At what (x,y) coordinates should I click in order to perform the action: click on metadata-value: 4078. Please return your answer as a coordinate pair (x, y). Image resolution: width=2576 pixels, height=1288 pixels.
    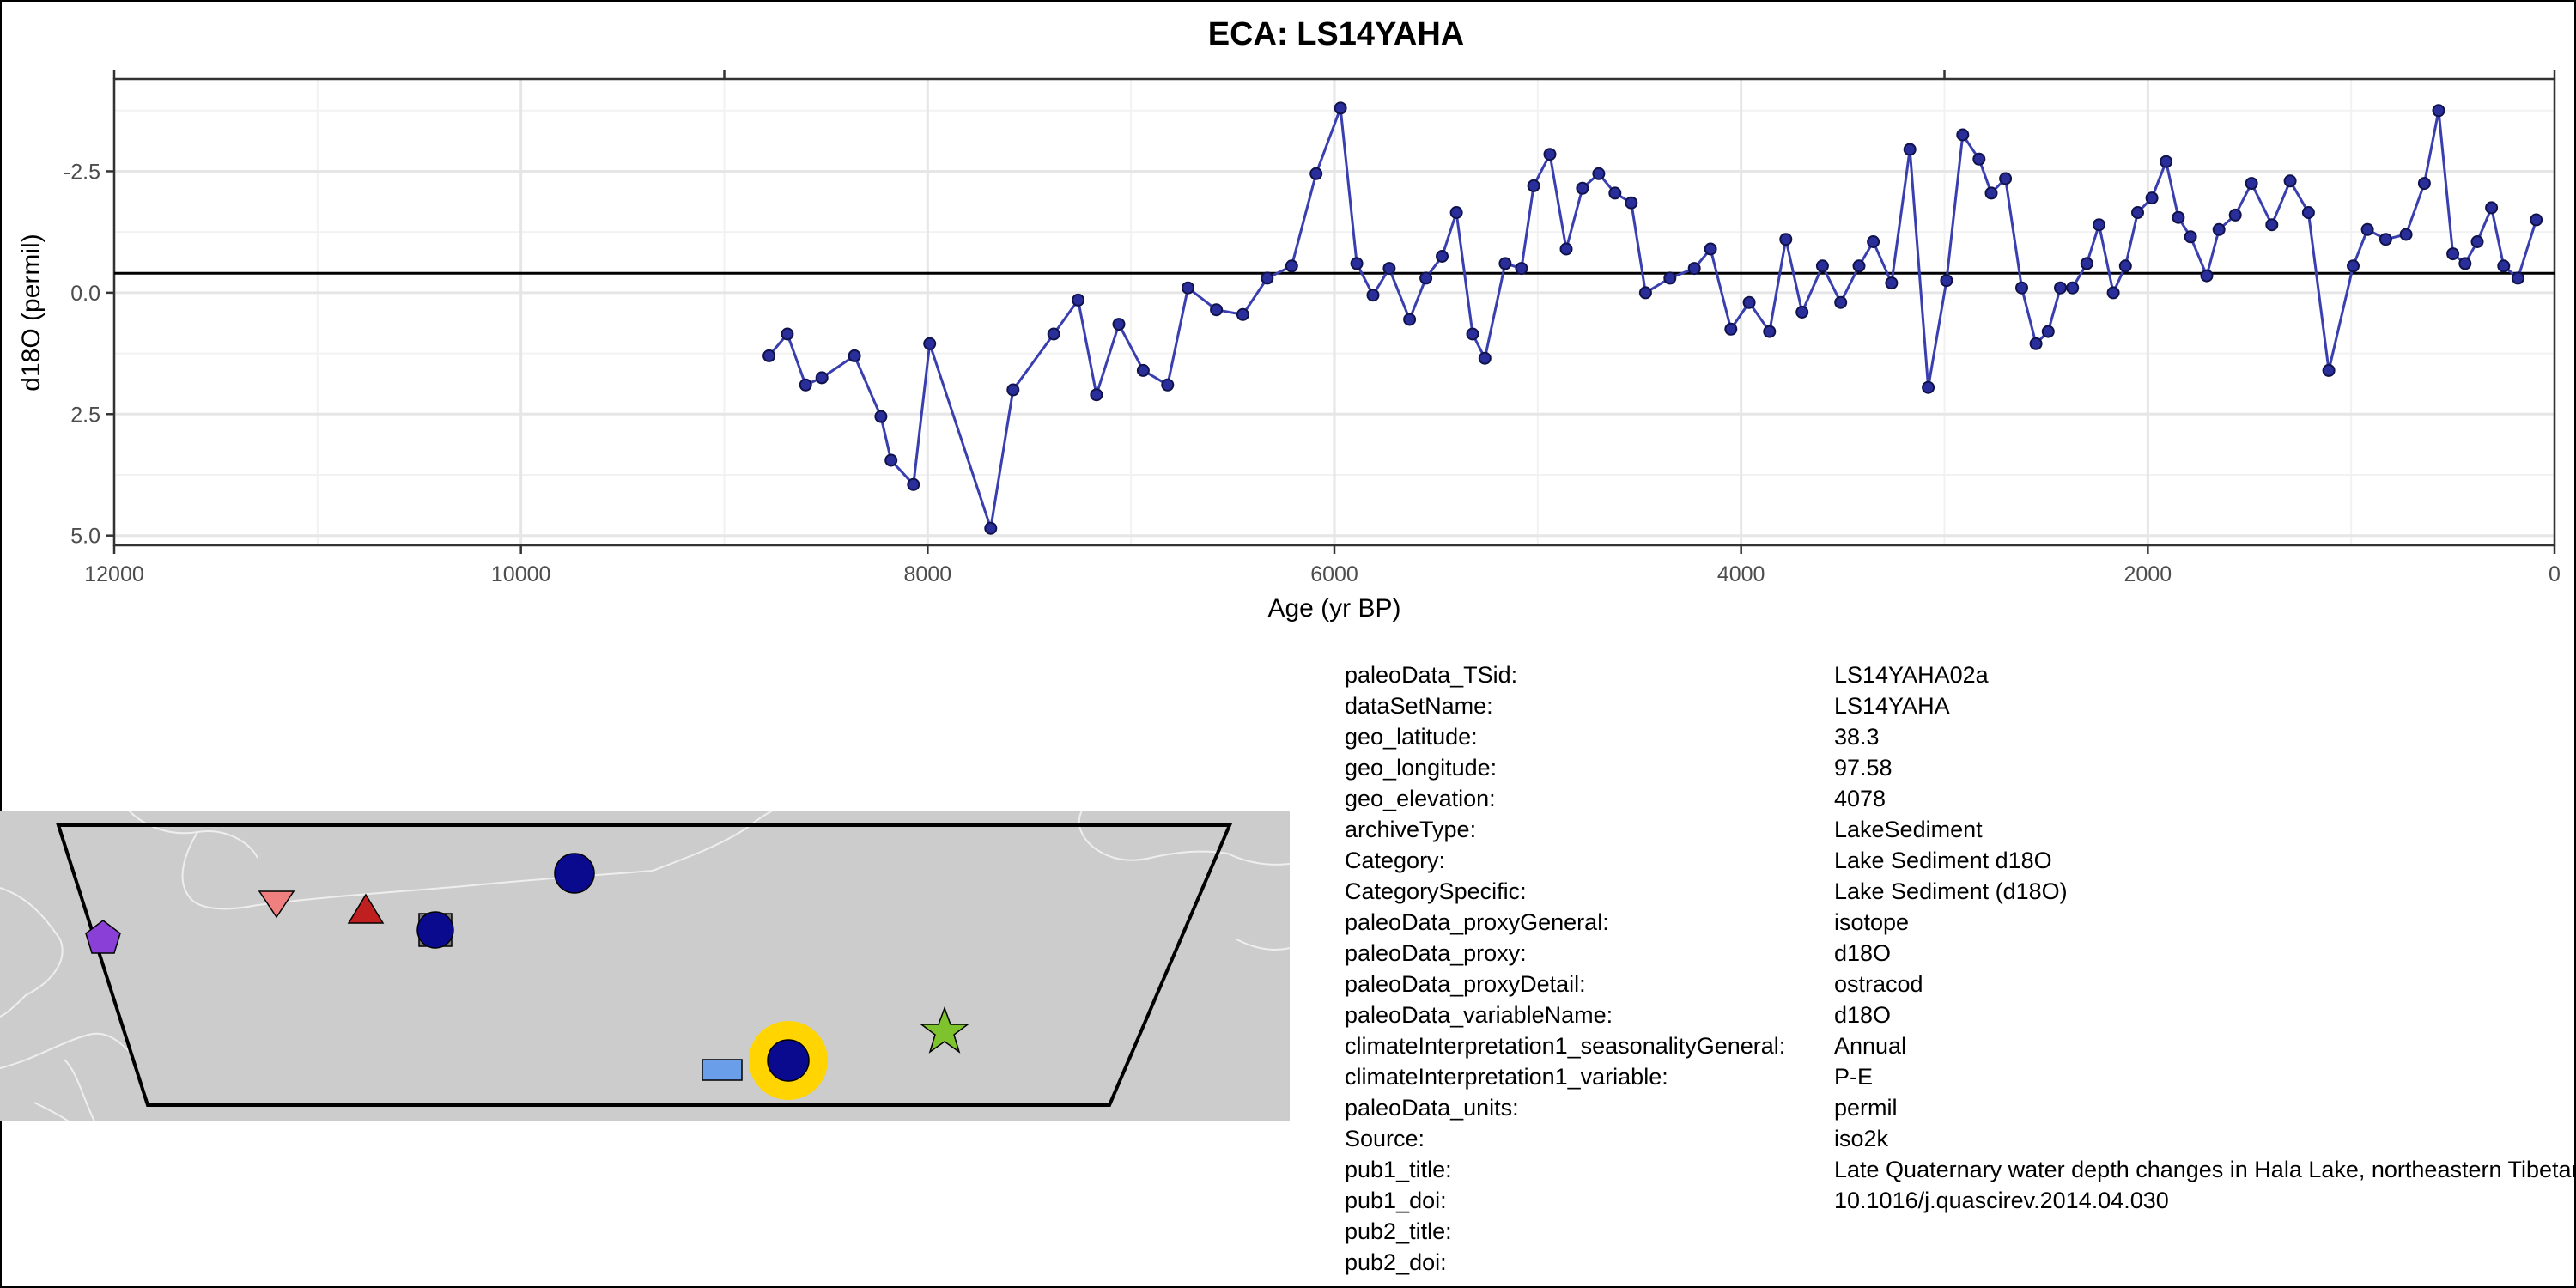
    Looking at the image, I should click on (1860, 799).